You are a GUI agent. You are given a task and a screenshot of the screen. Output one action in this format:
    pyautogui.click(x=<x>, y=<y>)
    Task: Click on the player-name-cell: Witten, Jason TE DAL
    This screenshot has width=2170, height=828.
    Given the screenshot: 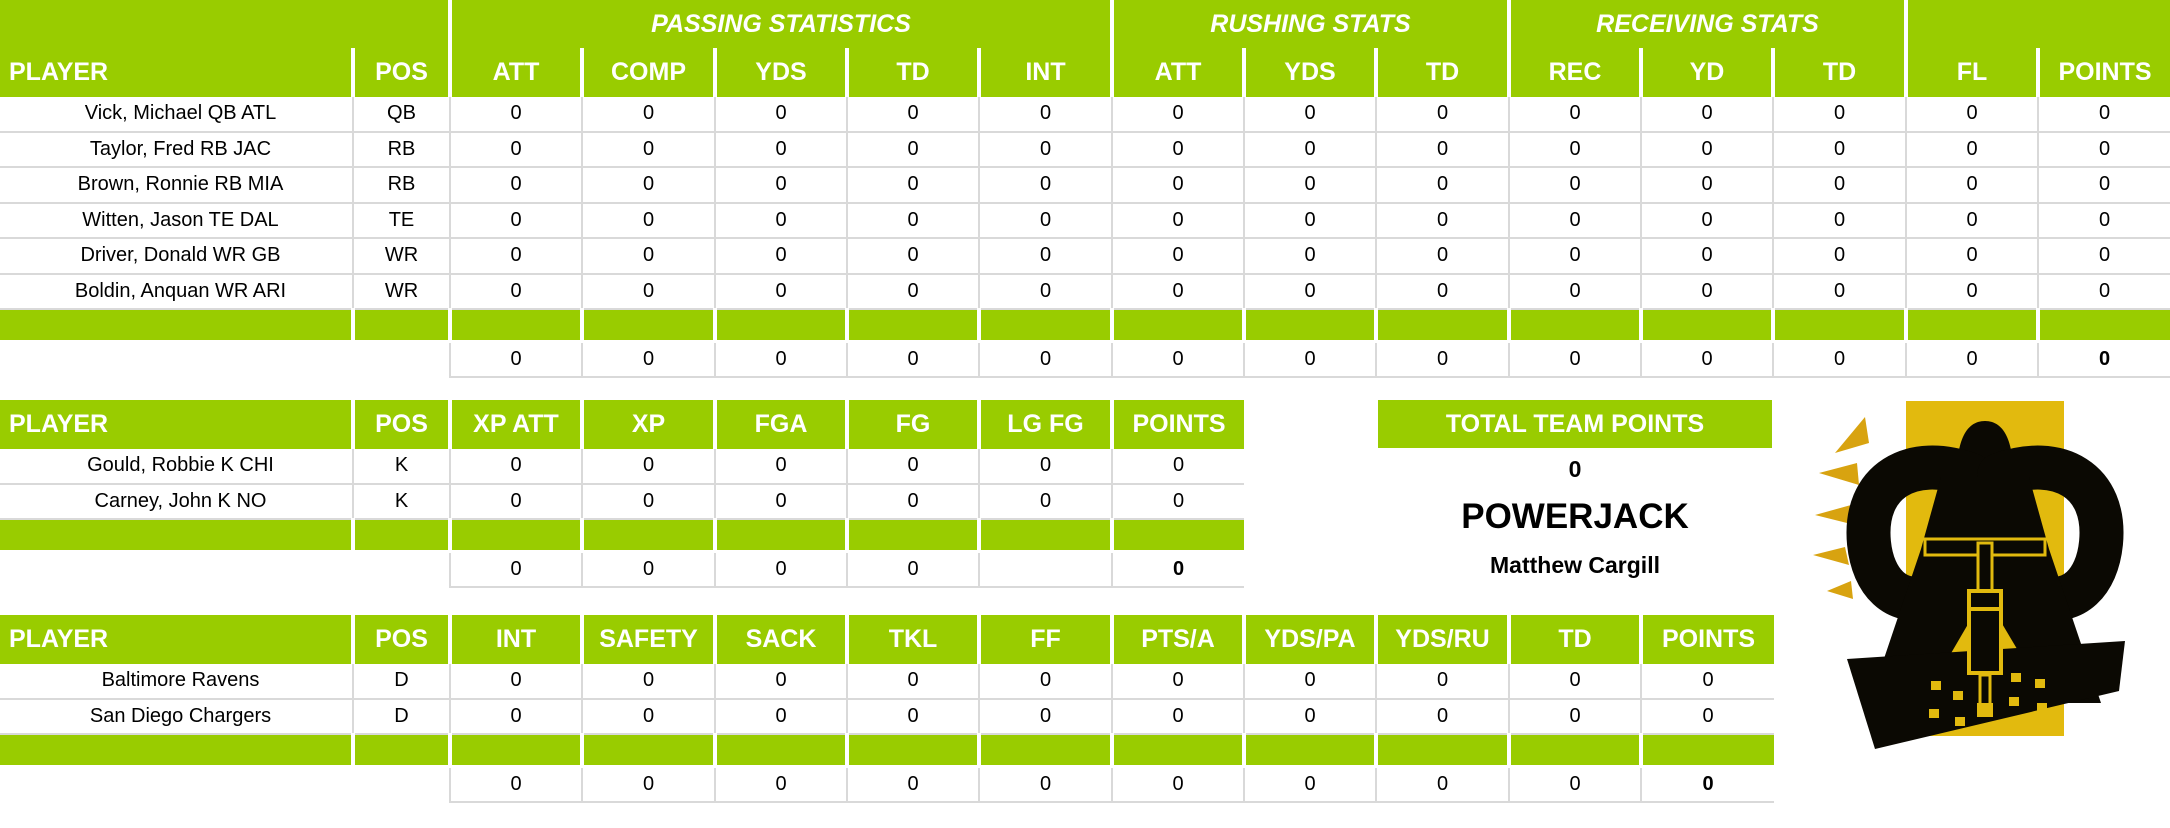 What is the action you would take?
    pyautogui.click(x=176, y=220)
    